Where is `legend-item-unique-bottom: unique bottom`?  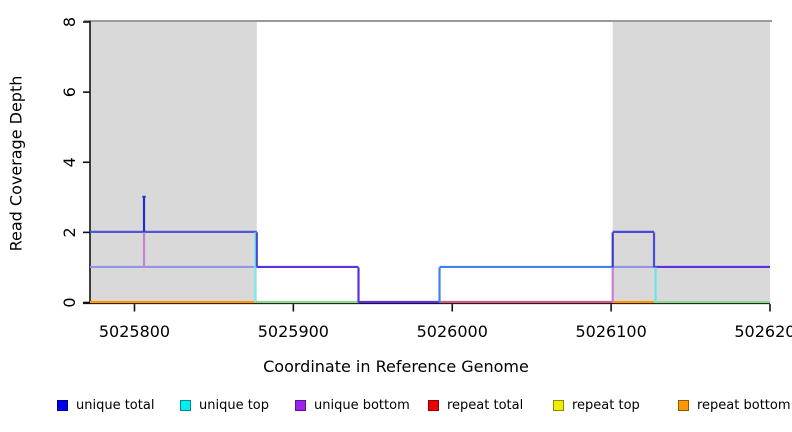 legend-item-unique-bottom: unique bottom is located at coordinates (352, 405).